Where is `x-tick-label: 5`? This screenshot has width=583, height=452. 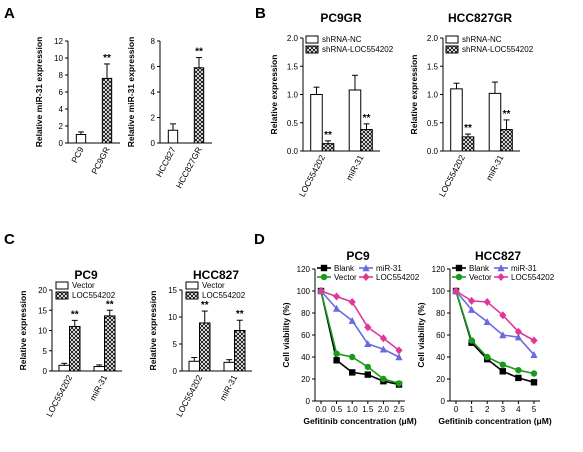
x-tick-label: 5 is located at coordinates (534, 409).